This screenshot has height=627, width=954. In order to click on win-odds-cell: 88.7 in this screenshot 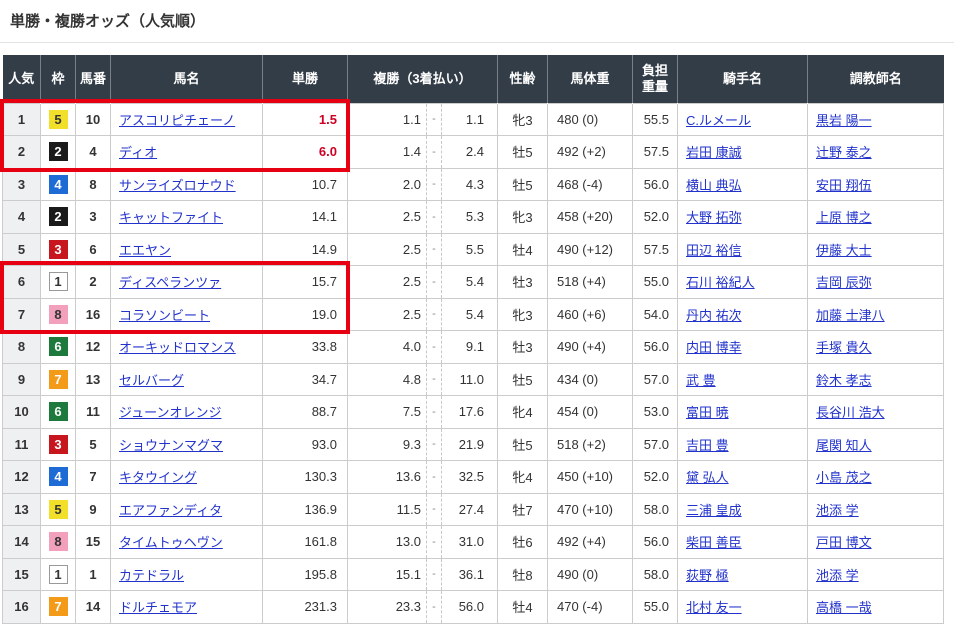, I will do `click(305, 412)`.